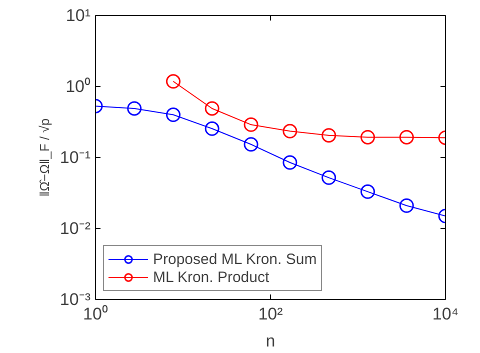 The height and width of the screenshot is (353, 480). I want to click on y-tick-label: 10⁰, so click(78, 86).